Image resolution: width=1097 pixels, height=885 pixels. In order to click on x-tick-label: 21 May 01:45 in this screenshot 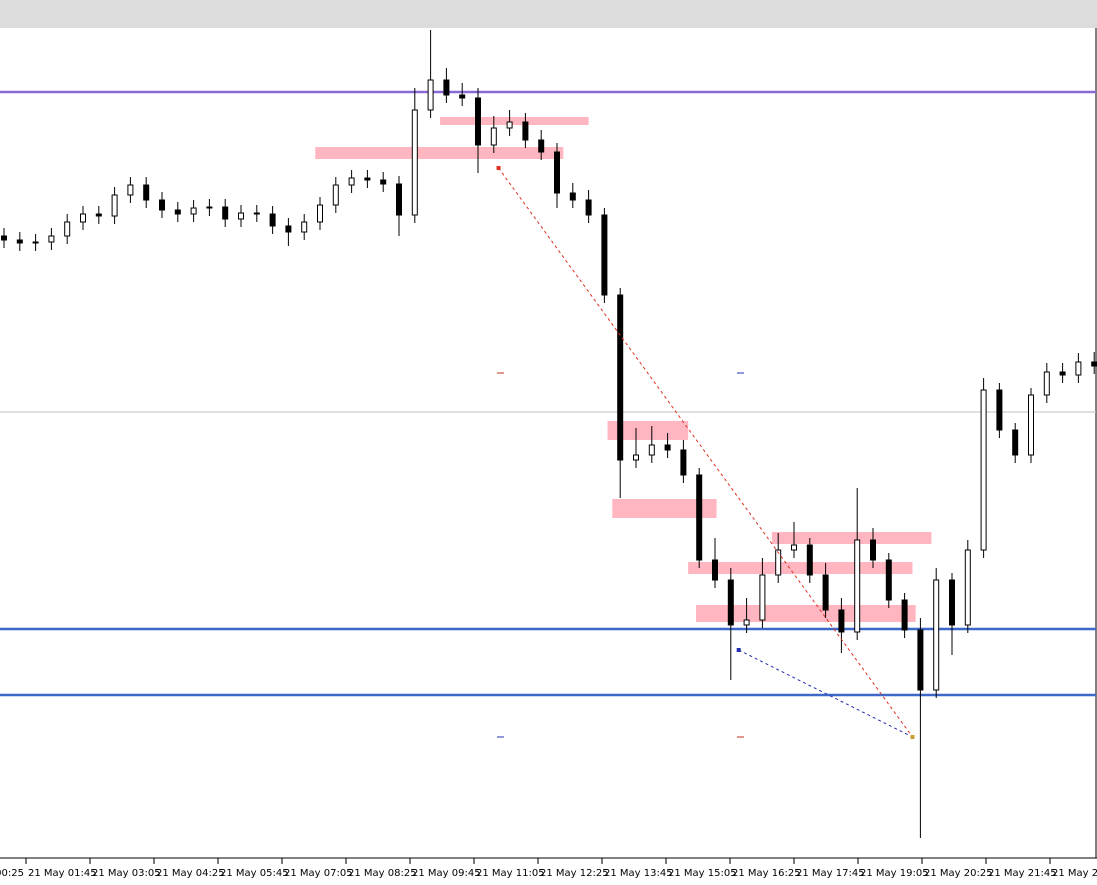, I will do `click(62, 873)`.